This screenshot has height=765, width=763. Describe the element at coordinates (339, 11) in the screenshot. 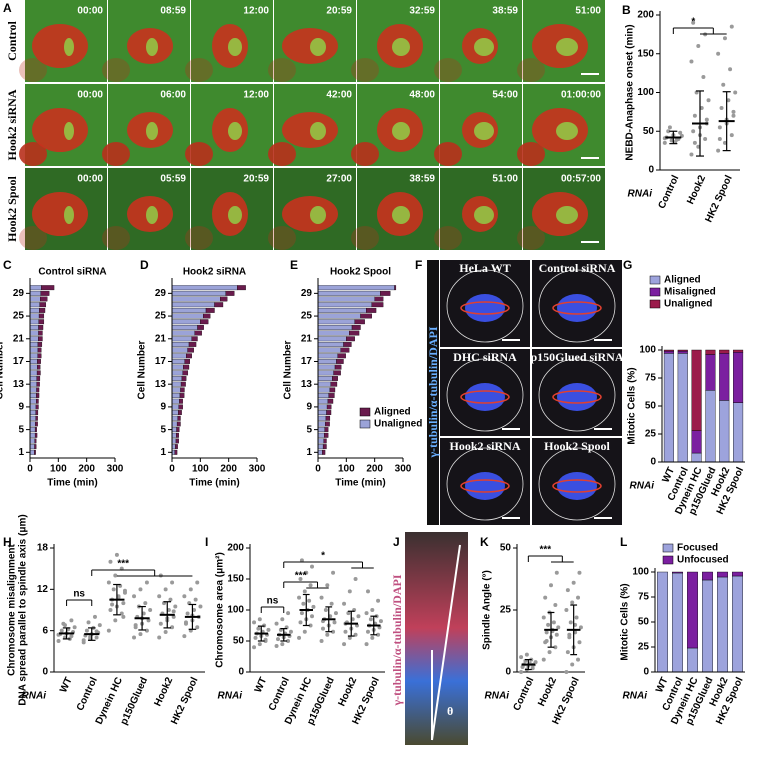

I see `timestamp: 20:59` at that location.